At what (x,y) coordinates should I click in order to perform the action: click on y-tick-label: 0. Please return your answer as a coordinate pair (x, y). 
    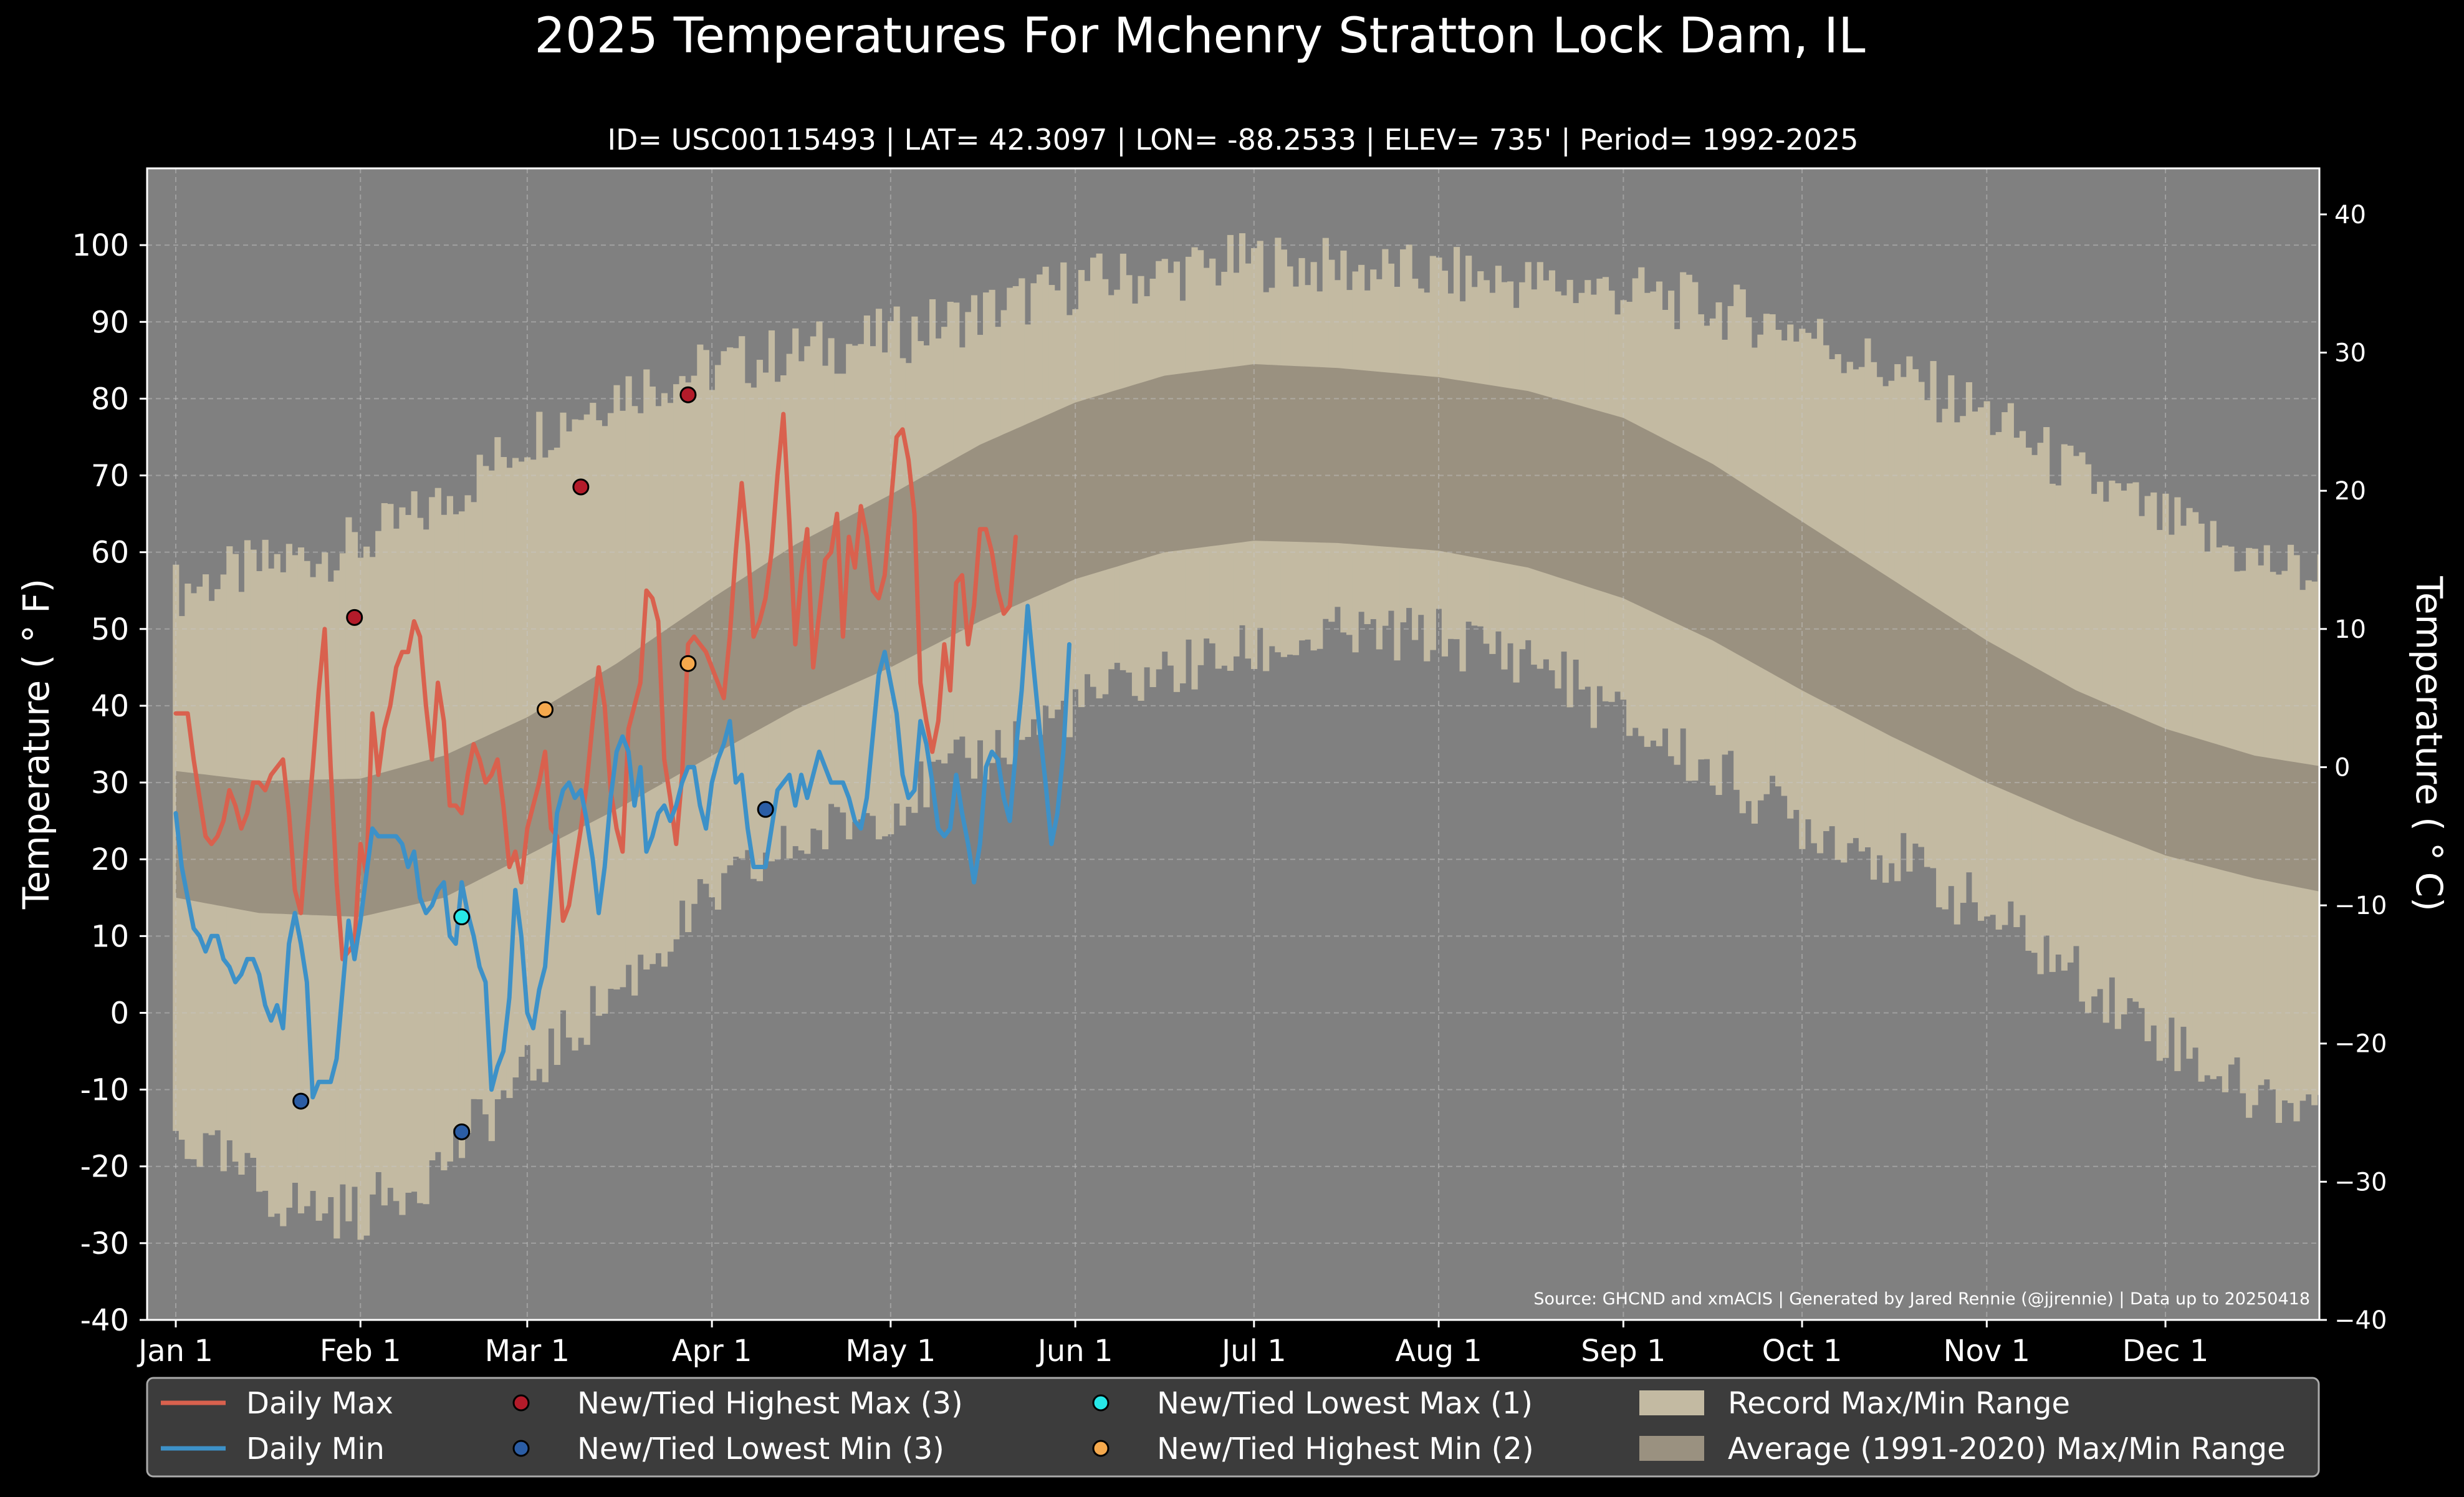
    Looking at the image, I should click on (119, 1013).